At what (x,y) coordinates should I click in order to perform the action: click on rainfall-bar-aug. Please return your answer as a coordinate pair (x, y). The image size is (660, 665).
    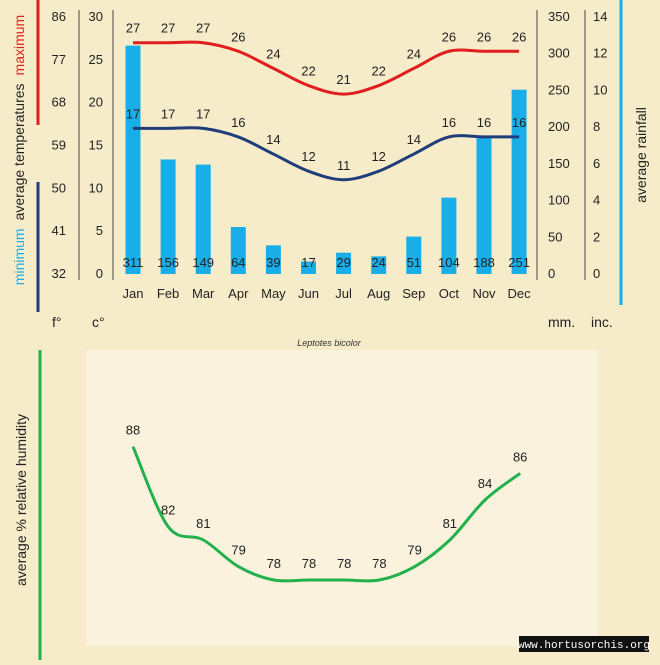
    Looking at the image, I should click on (379, 265).